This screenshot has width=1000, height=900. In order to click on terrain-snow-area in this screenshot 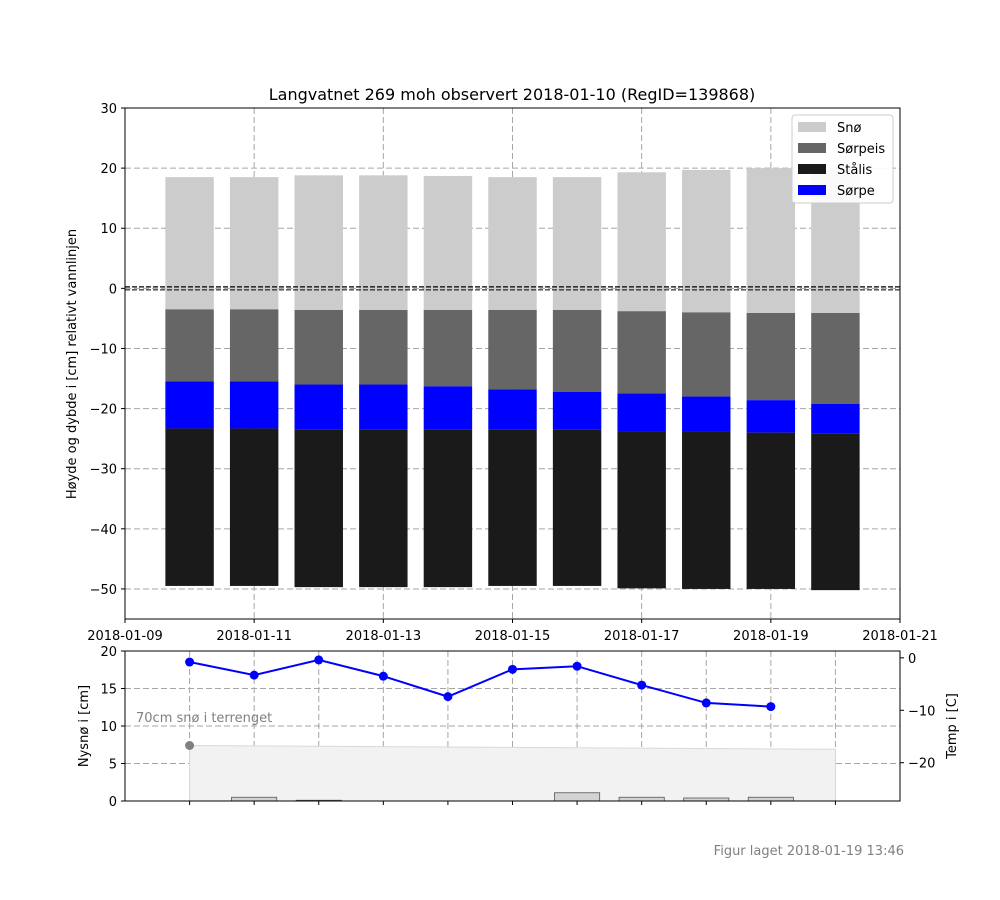, I will do `click(510, 771)`.